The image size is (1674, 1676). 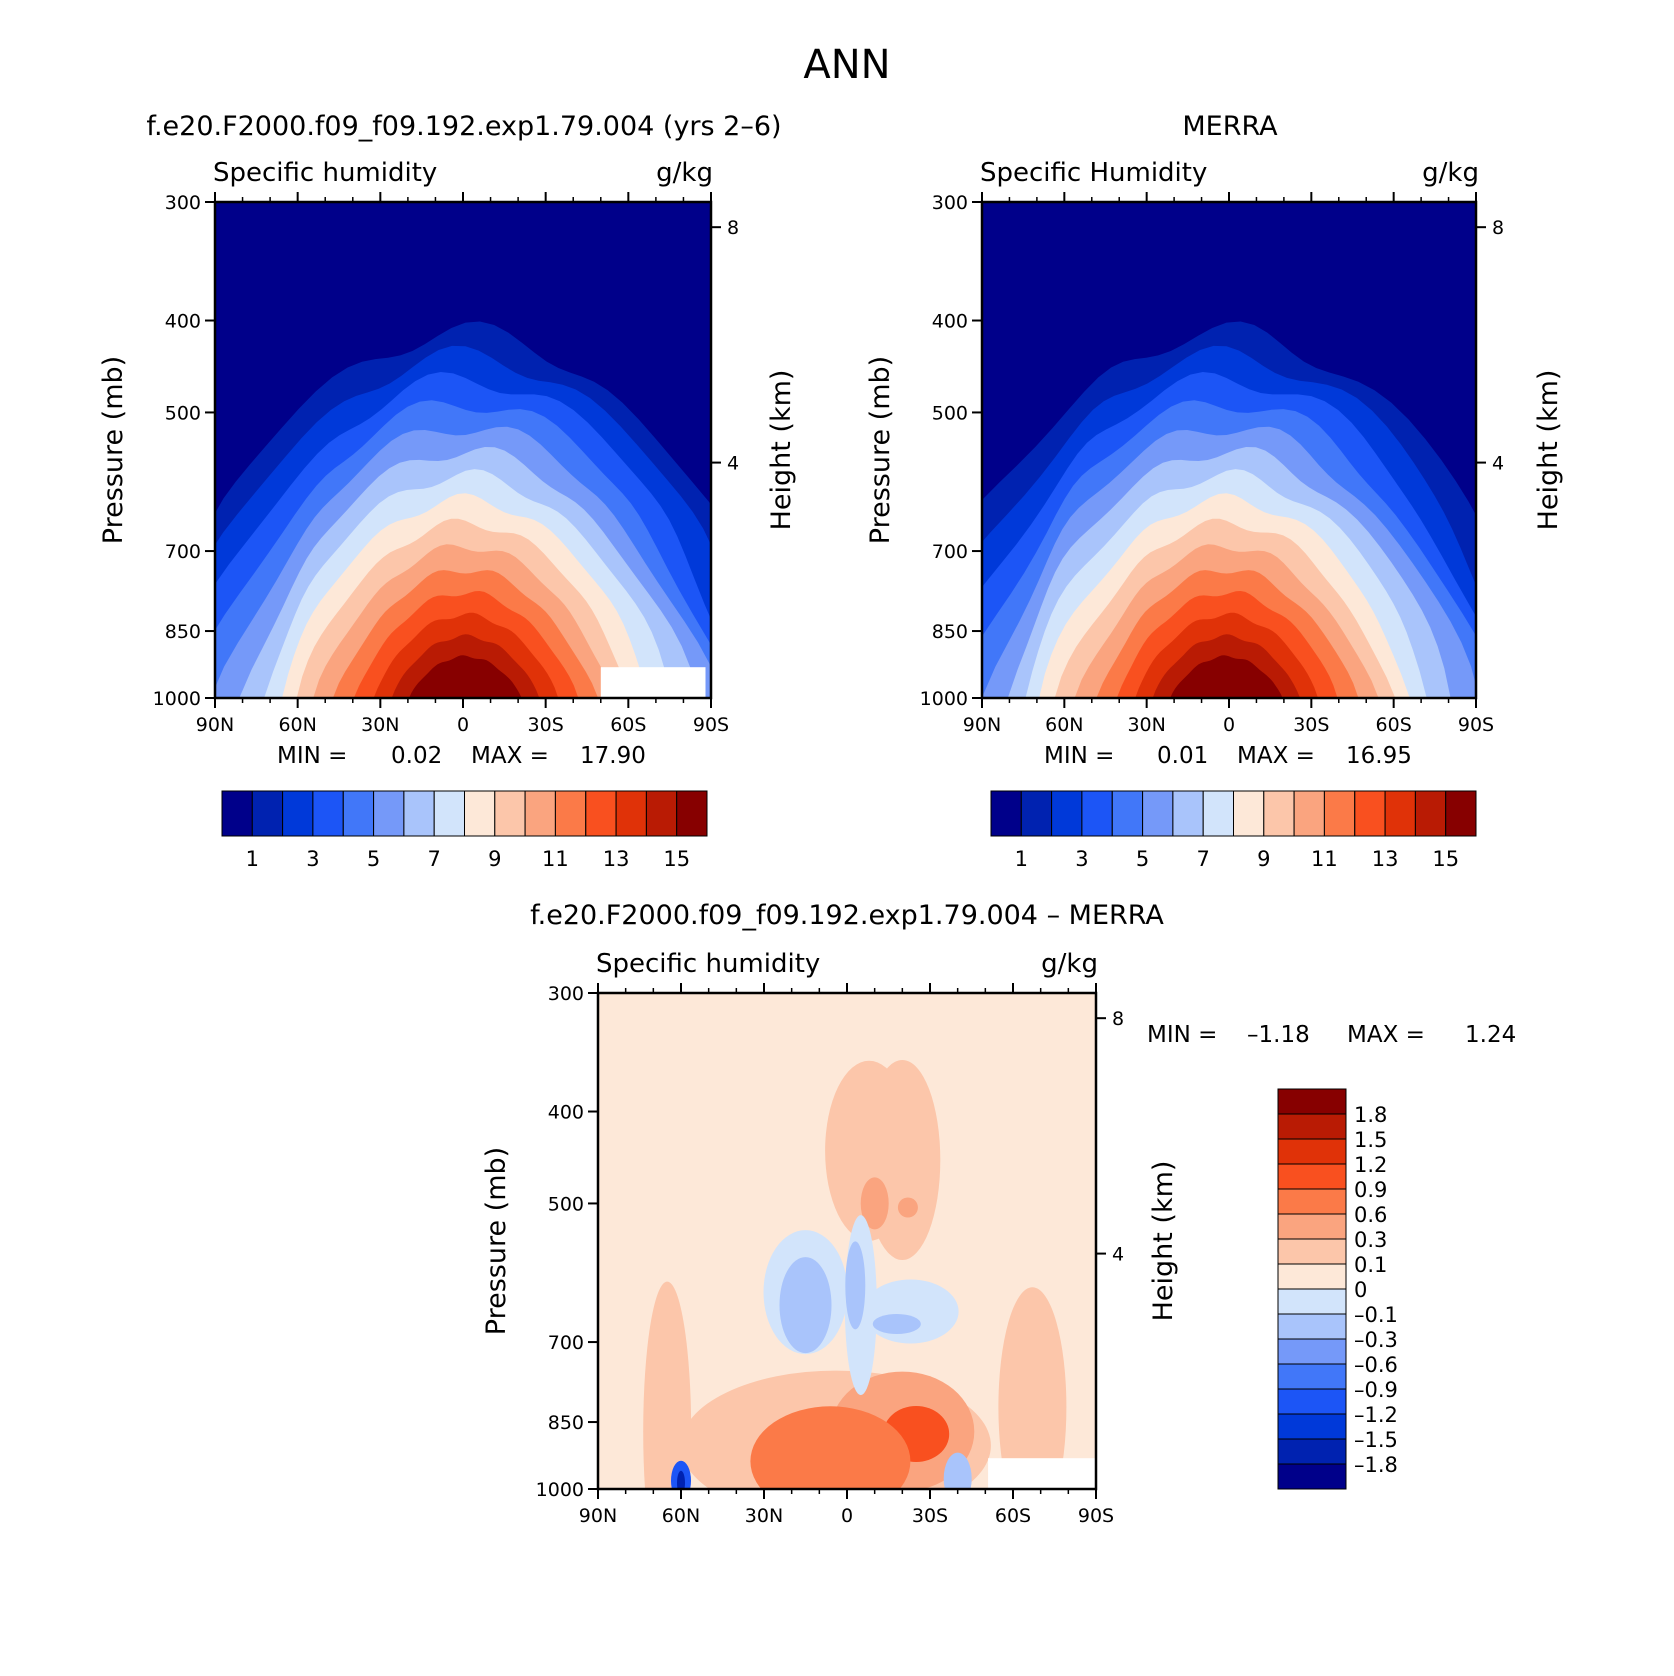 What do you see at coordinates (560, 1490) in the screenshot?
I see `y-tick-label: 1000` at bounding box center [560, 1490].